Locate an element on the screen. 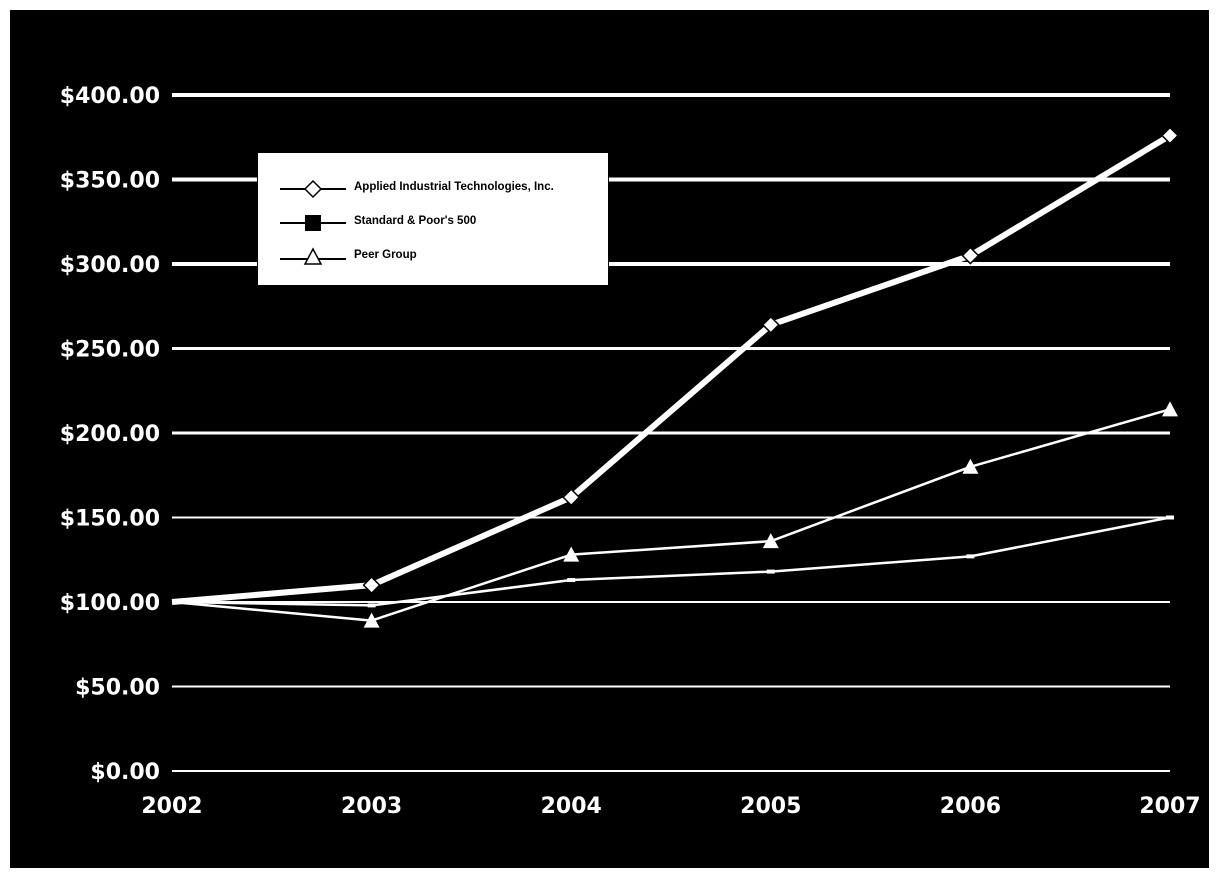 The height and width of the screenshot is (878, 1219). legend-item-peer: Peer Group is located at coordinates (433, 257).